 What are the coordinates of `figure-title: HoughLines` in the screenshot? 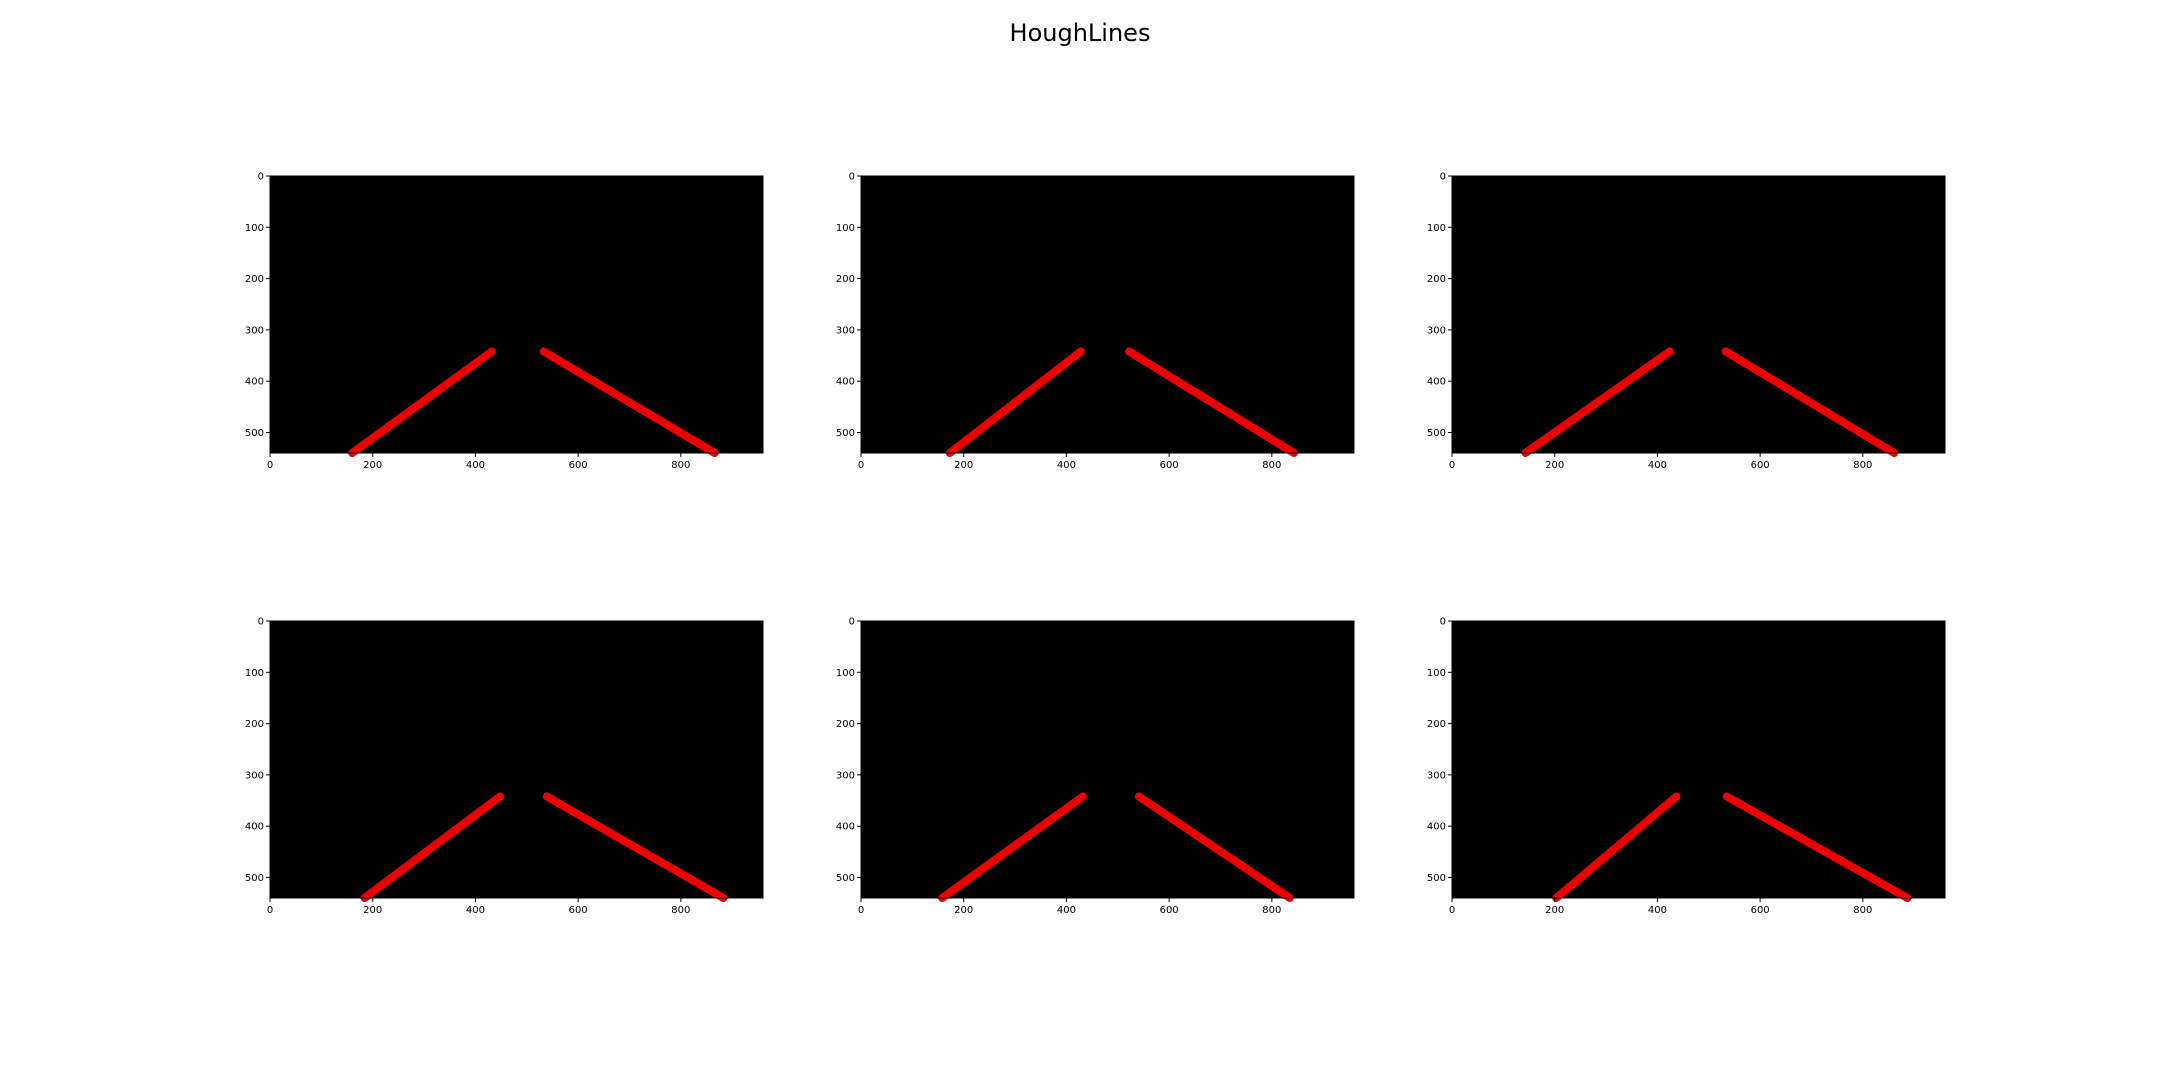 It's located at (1080, 33).